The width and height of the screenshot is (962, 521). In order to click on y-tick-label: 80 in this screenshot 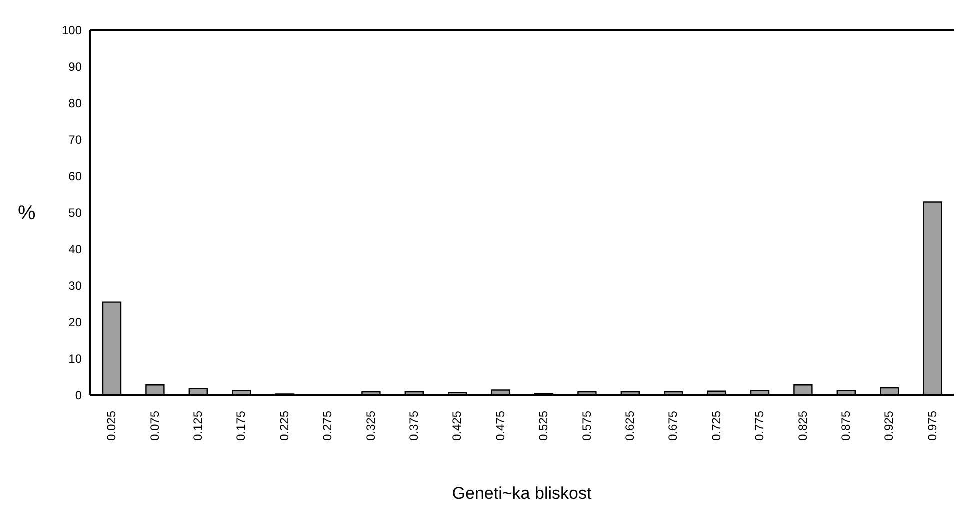, I will do `click(75, 103)`.